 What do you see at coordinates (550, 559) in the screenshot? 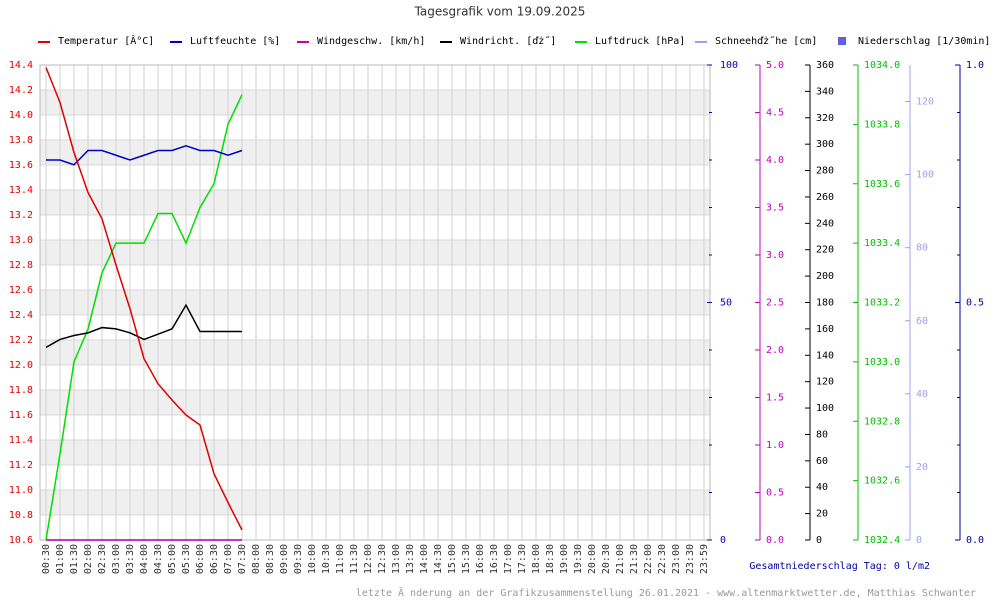
I see `x-tick-label: 18:30` at bounding box center [550, 559].